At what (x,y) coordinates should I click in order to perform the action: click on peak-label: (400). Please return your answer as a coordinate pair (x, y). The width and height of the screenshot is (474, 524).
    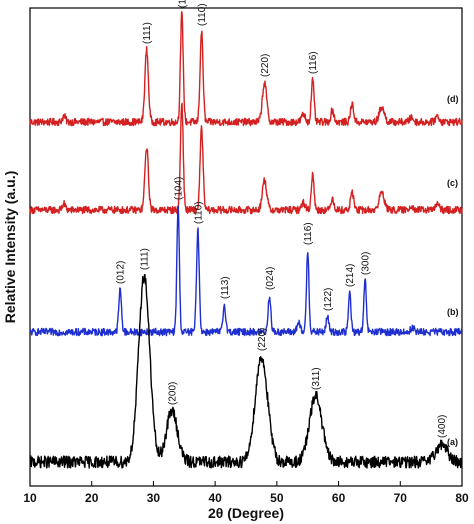
    Looking at the image, I should click on (442, 426).